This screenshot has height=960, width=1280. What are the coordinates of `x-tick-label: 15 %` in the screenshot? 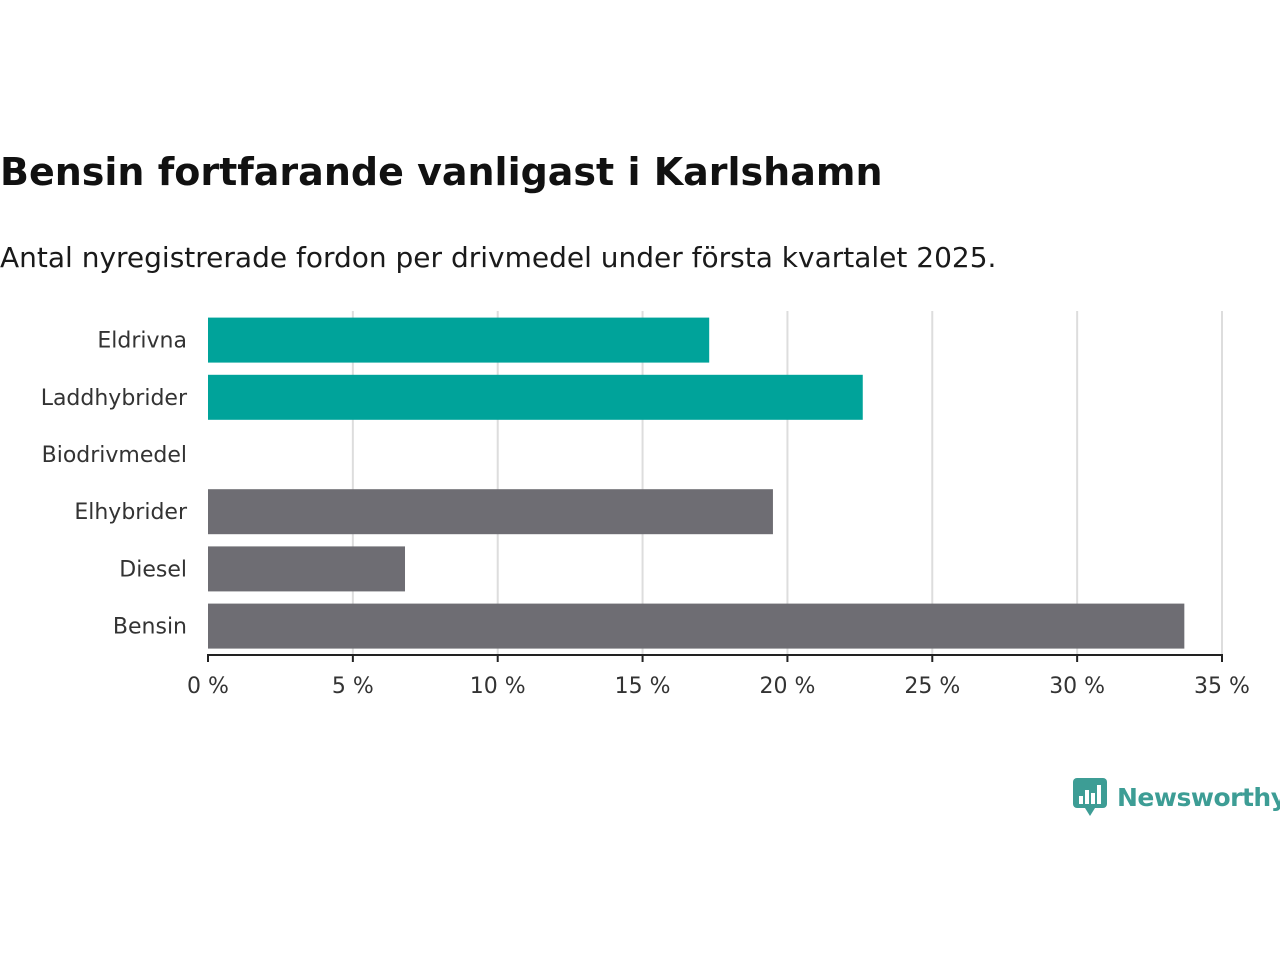 It's located at (643, 686).